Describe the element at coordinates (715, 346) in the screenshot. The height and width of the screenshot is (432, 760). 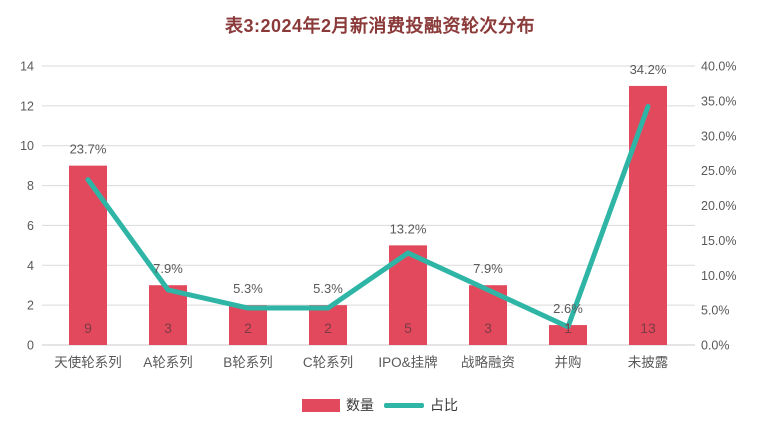
I see `right-axis-tick: 0.0%` at that location.